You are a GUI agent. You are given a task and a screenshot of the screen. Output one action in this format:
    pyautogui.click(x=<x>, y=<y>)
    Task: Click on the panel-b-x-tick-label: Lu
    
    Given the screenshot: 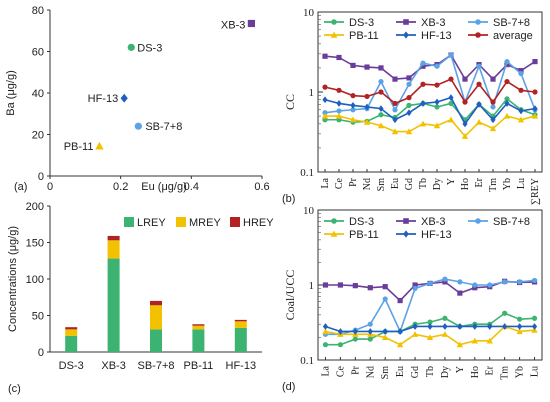 What is the action you would take?
    pyautogui.click(x=521, y=183)
    